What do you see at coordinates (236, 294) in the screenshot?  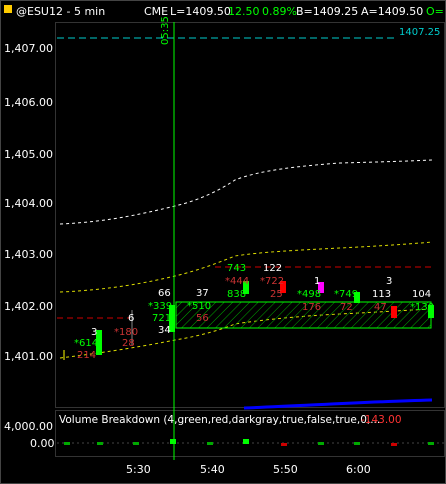 I see `annotation: 838` at bounding box center [236, 294].